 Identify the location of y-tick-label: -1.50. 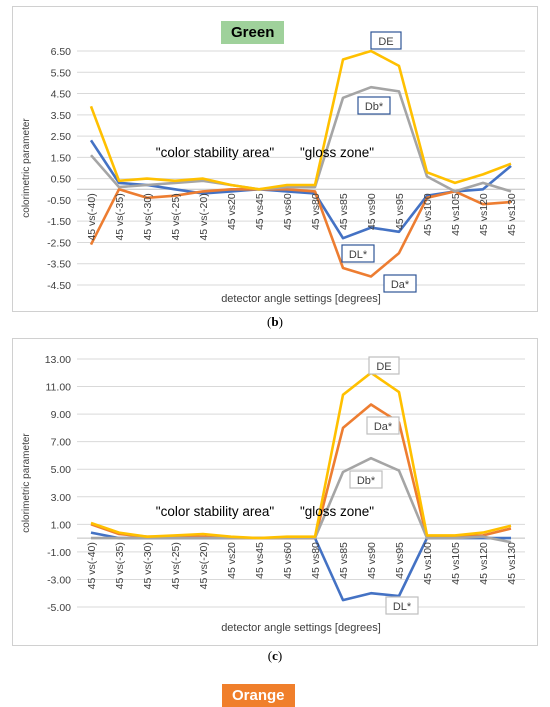
(59, 222).